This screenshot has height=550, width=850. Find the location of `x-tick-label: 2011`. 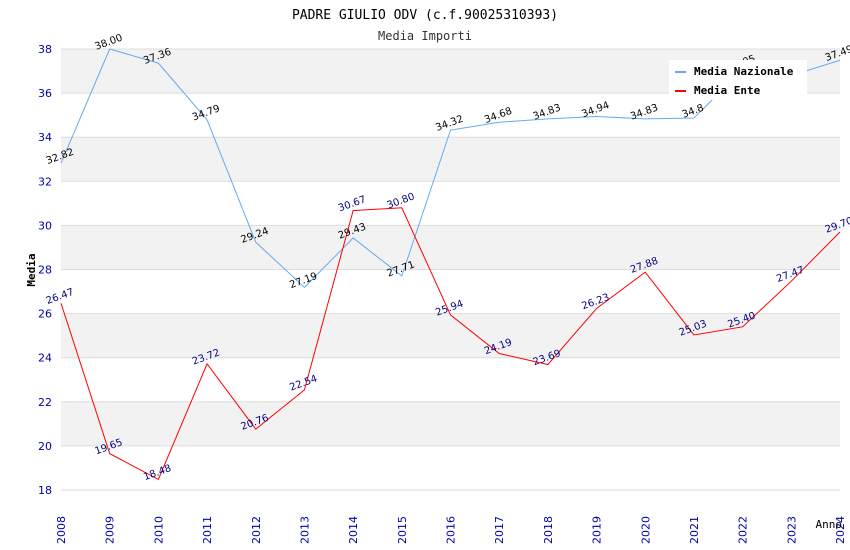

x-tick-label: 2011 is located at coordinates (207, 530).